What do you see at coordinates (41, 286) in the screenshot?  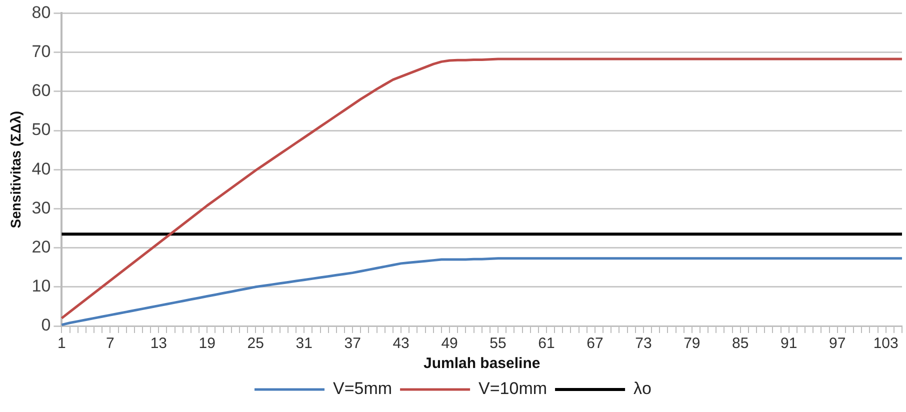 I see `y-tick-label: 10` at bounding box center [41, 286].